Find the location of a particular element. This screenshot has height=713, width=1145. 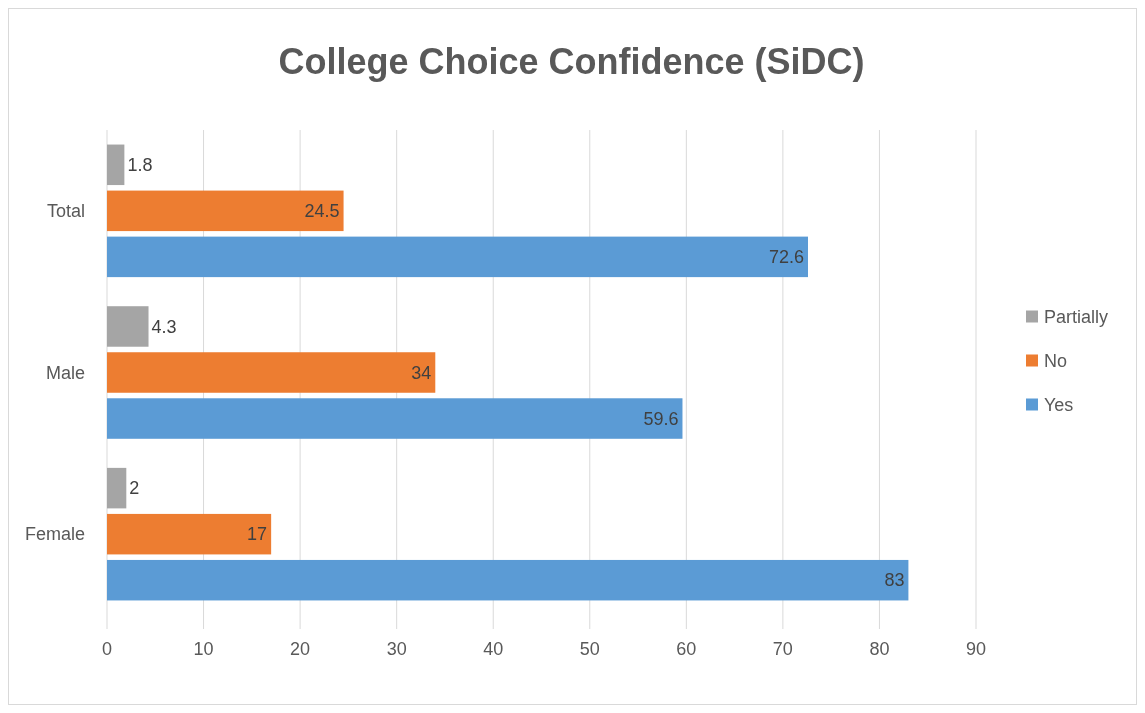

y-tick-label: Male is located at coordinates (65, 372).